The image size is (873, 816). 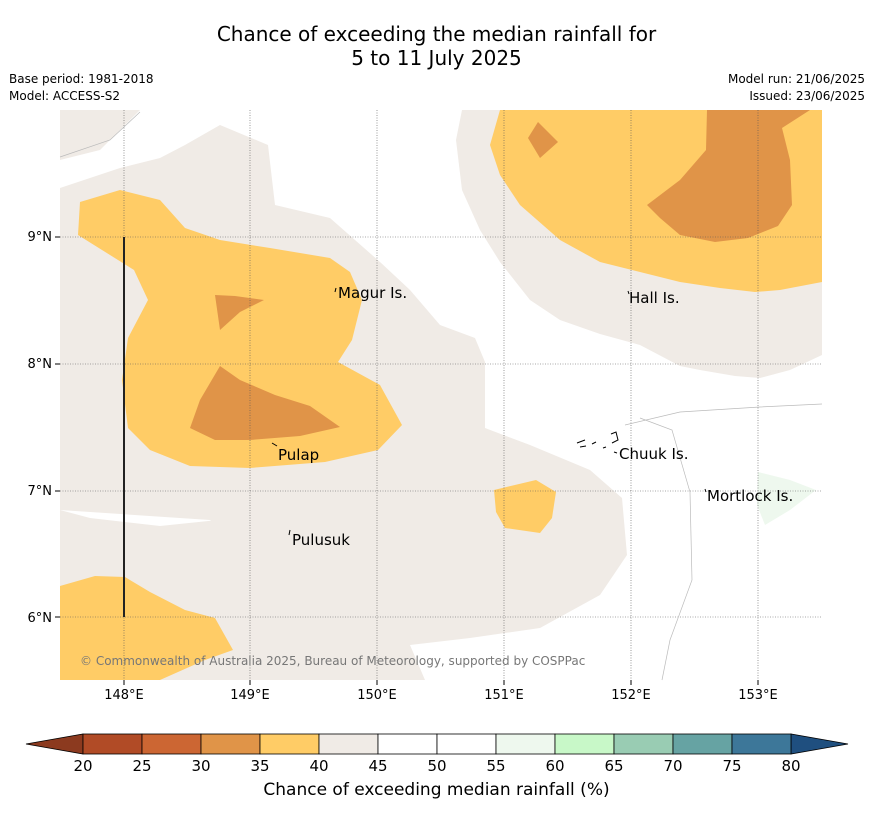 What do you see at coordinates (441, 682) in the screenshot?
I see `longitude-ticks` at bounding box center [441, 682].